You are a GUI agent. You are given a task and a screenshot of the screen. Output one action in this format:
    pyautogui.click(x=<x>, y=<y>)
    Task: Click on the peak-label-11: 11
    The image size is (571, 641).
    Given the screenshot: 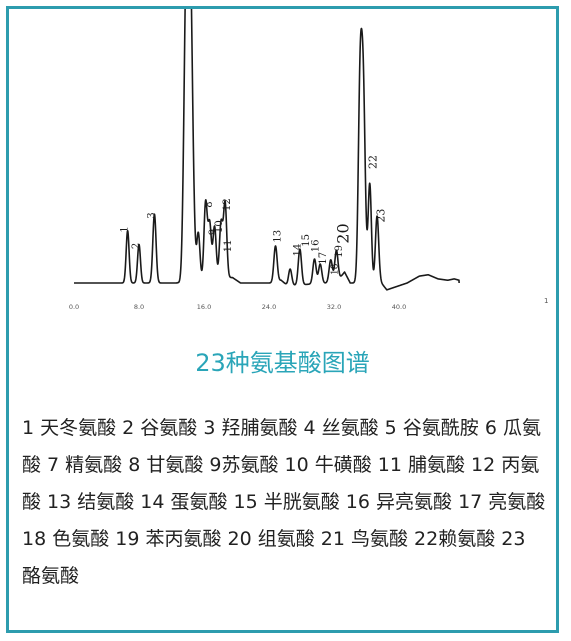 What is the action you would take?
    pyautogui.click(x=228, y=246)
    